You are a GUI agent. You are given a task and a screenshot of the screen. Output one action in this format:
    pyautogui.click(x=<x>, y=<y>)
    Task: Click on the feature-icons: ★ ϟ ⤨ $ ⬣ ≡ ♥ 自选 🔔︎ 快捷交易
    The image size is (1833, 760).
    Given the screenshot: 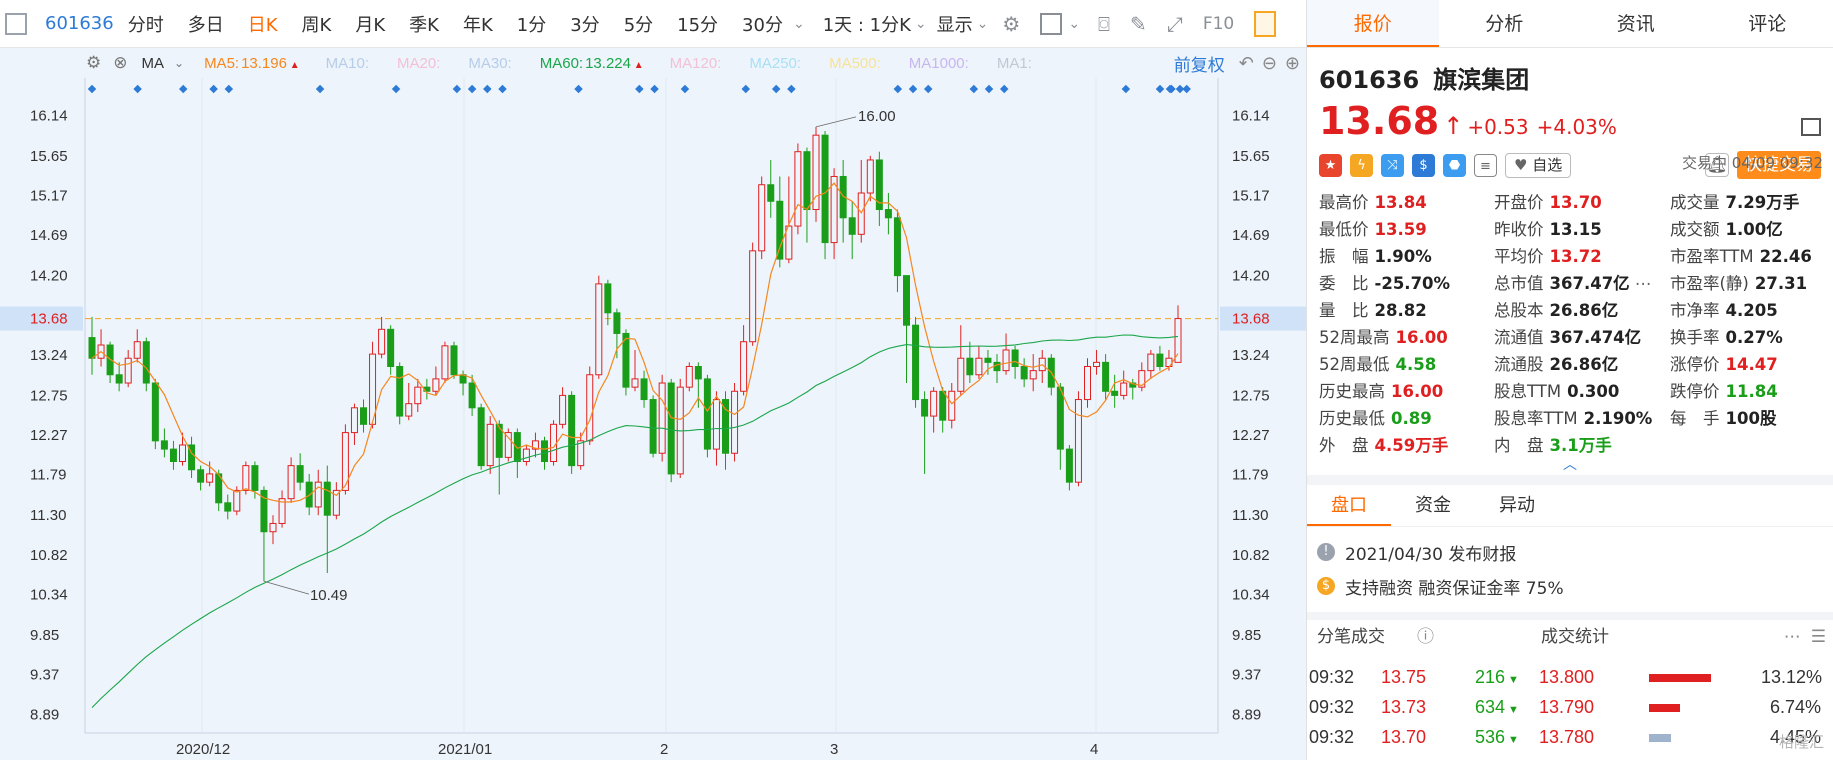 What is the action you would take?
    pyautogui.click(x=1570, y=161)
    